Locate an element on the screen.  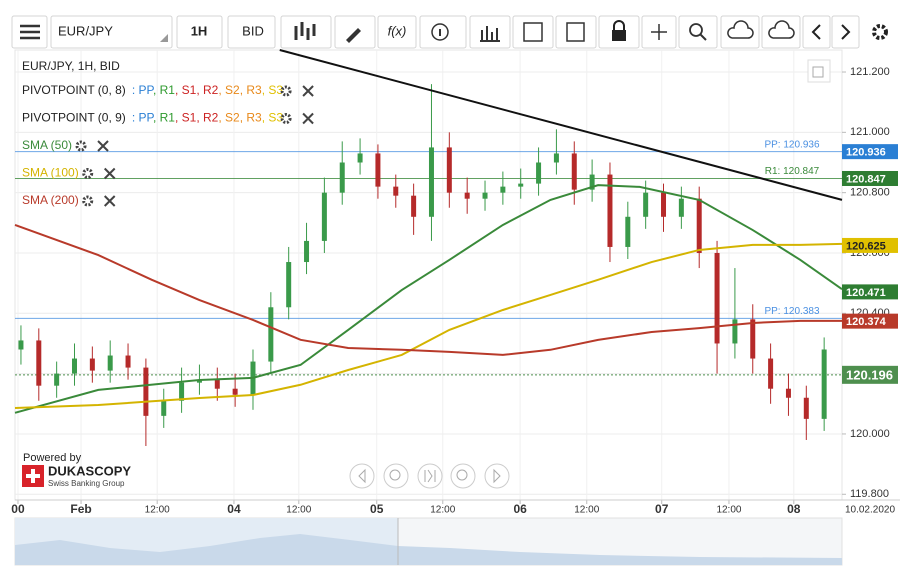
price-tag-label: 120.625 is located at coordinates (866, 246).